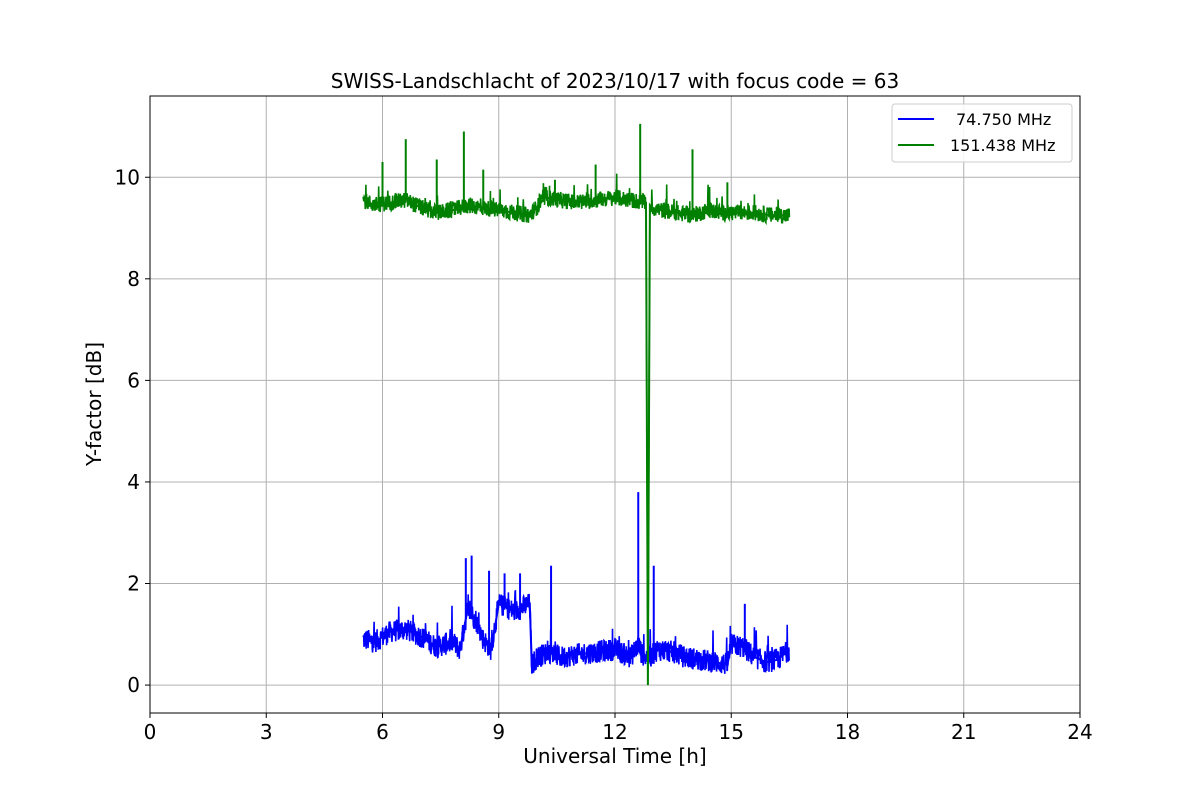 The height and width of the screenshot is (800, 1200). What do you see at coordinates (94, 404) in the screenshot?
I see `y-axis-label: Y-factor [dB]` at bounding box center [94, 404].